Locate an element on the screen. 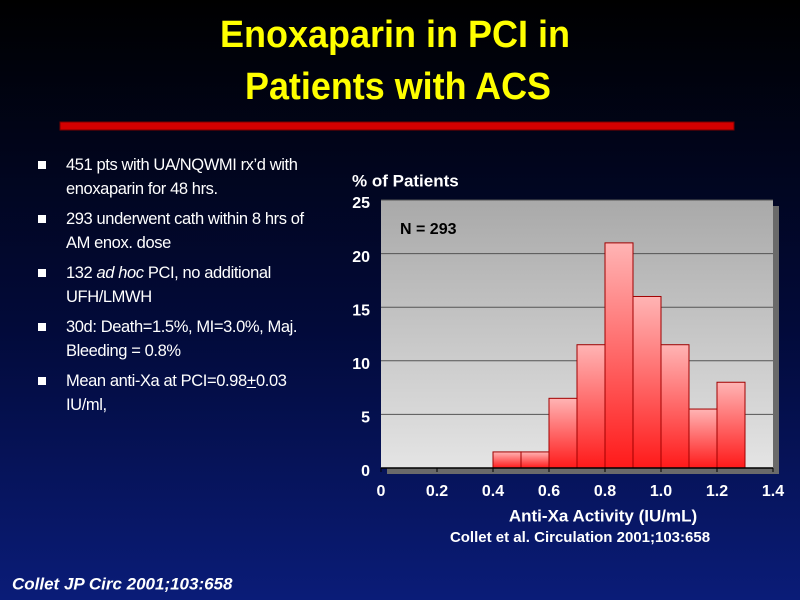 The width and height of the screenshot is (800, 600). bullet-text: PCI, no additional UFH/LMWH is located at coordinates (168, 285).